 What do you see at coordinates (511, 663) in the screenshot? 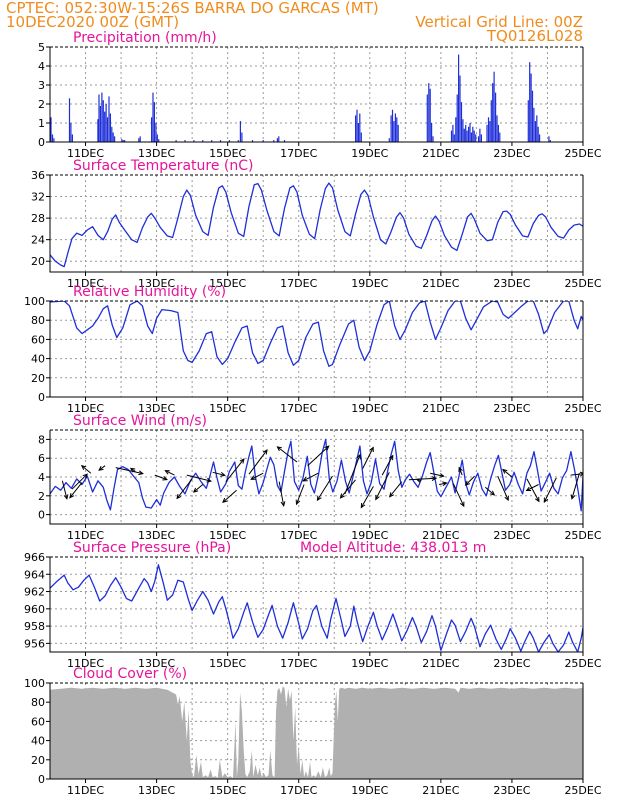
I see `pressure-xtick-label: 23DEC` at bounding box center [511, 663].